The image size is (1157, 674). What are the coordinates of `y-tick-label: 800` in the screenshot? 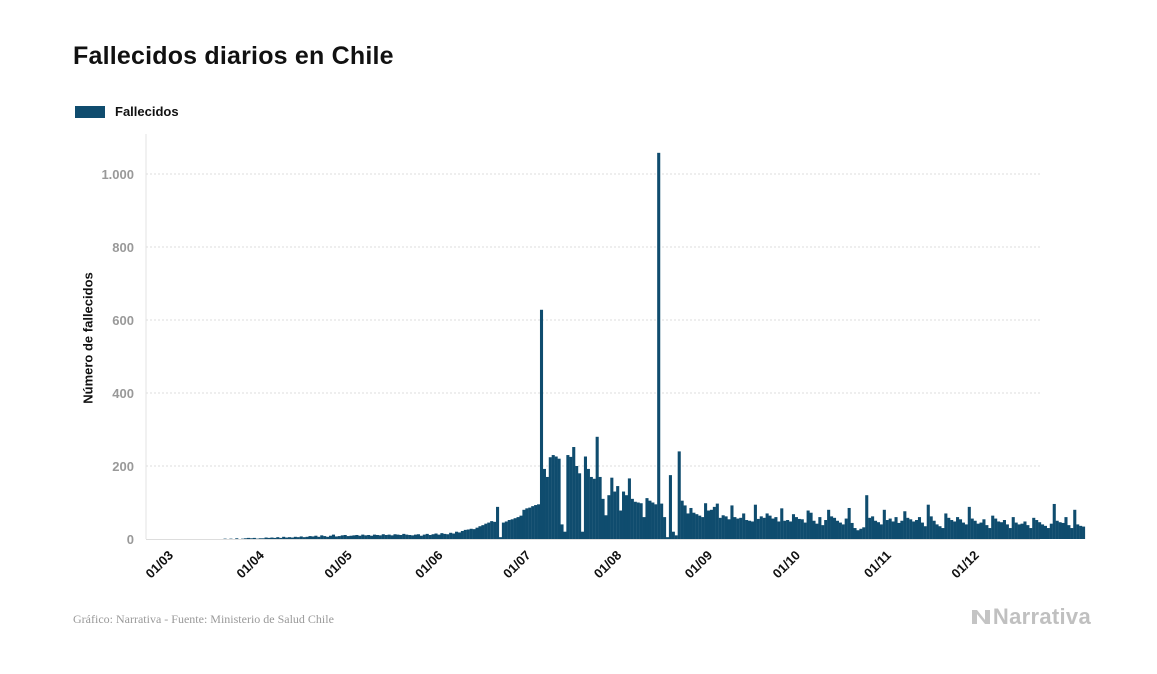 It's located at (123, 247).